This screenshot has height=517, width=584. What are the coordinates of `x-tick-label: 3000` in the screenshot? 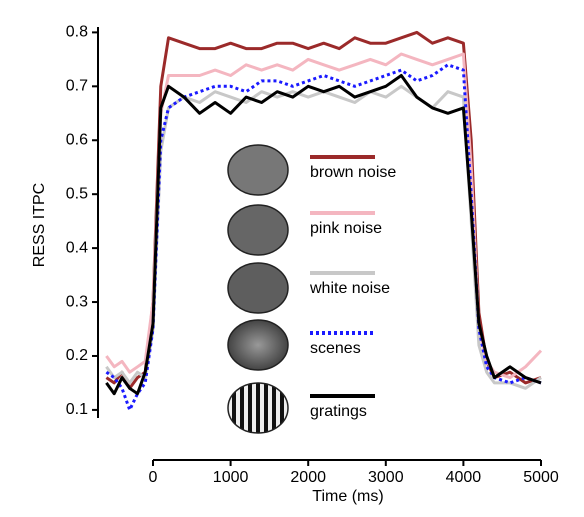 It's located at (386, 477).